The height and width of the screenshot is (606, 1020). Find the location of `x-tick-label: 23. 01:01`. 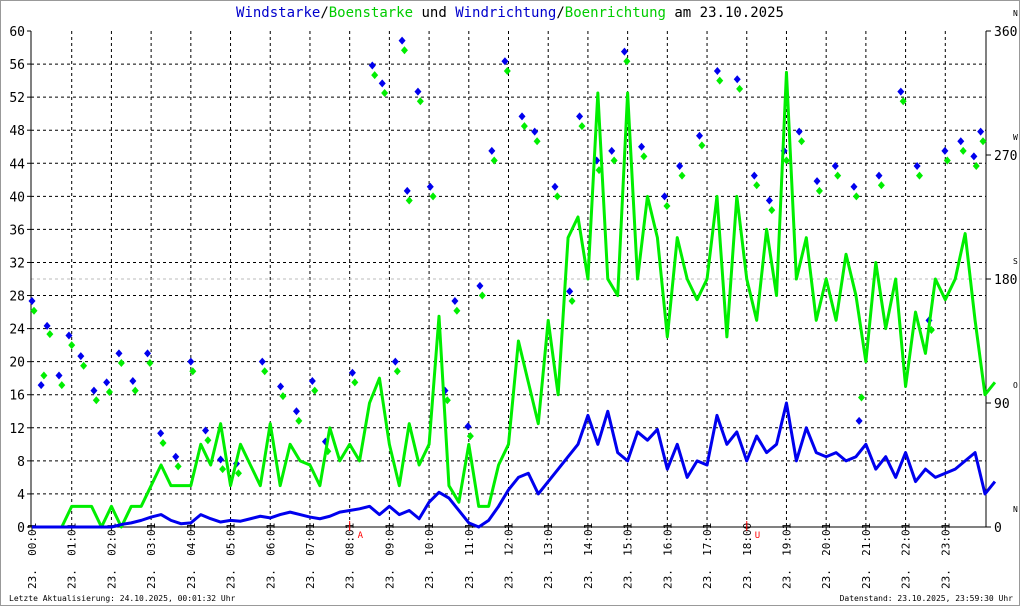

x-tick-label: 23. 01:01 is located at coordinates (72, 556).